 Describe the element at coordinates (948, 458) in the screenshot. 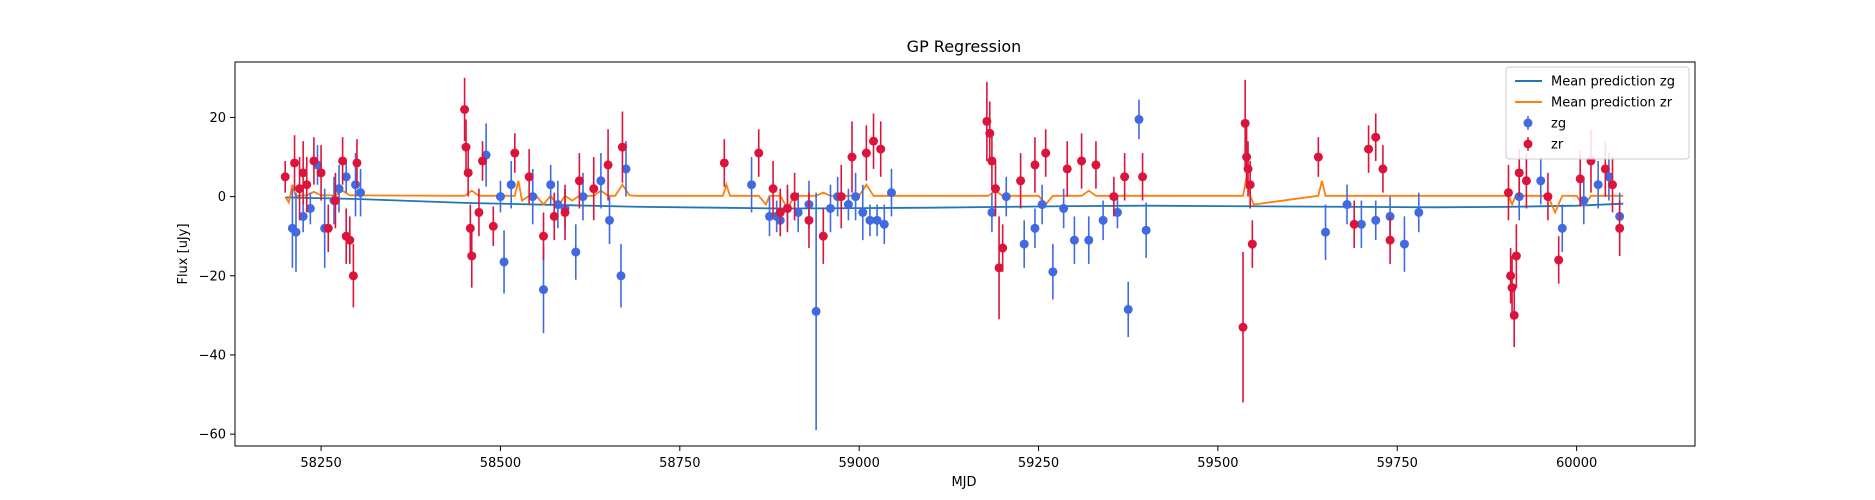

I see `x-axis: 58250 58500 58750 59000 59250 59500 59750 60000` at that location.